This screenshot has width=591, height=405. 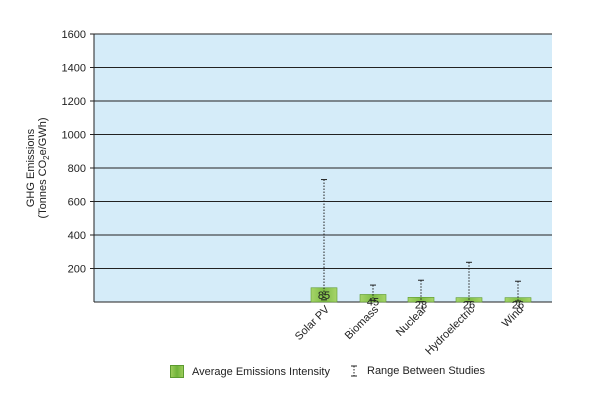 What do you see at coordinates (78, 152) in the screenshot?
I see `y-tick-labels: 200 400 600 800 1000 1200 1400 1600` at bounding box center [78, 152].